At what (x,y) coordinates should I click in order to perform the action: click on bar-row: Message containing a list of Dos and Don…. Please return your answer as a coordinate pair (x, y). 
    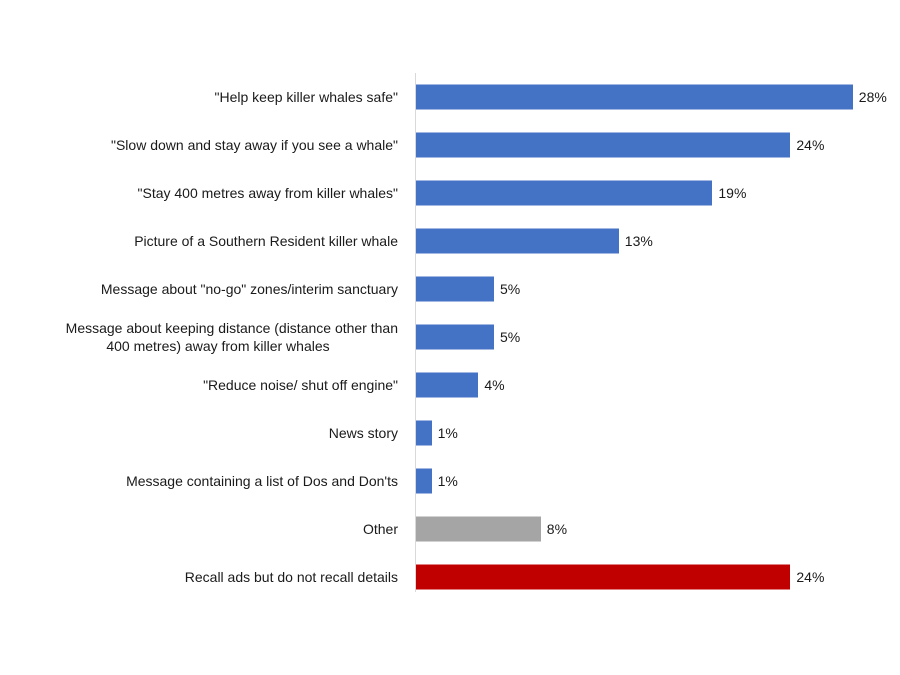
    Looking at the image, I should click on (450, 481).